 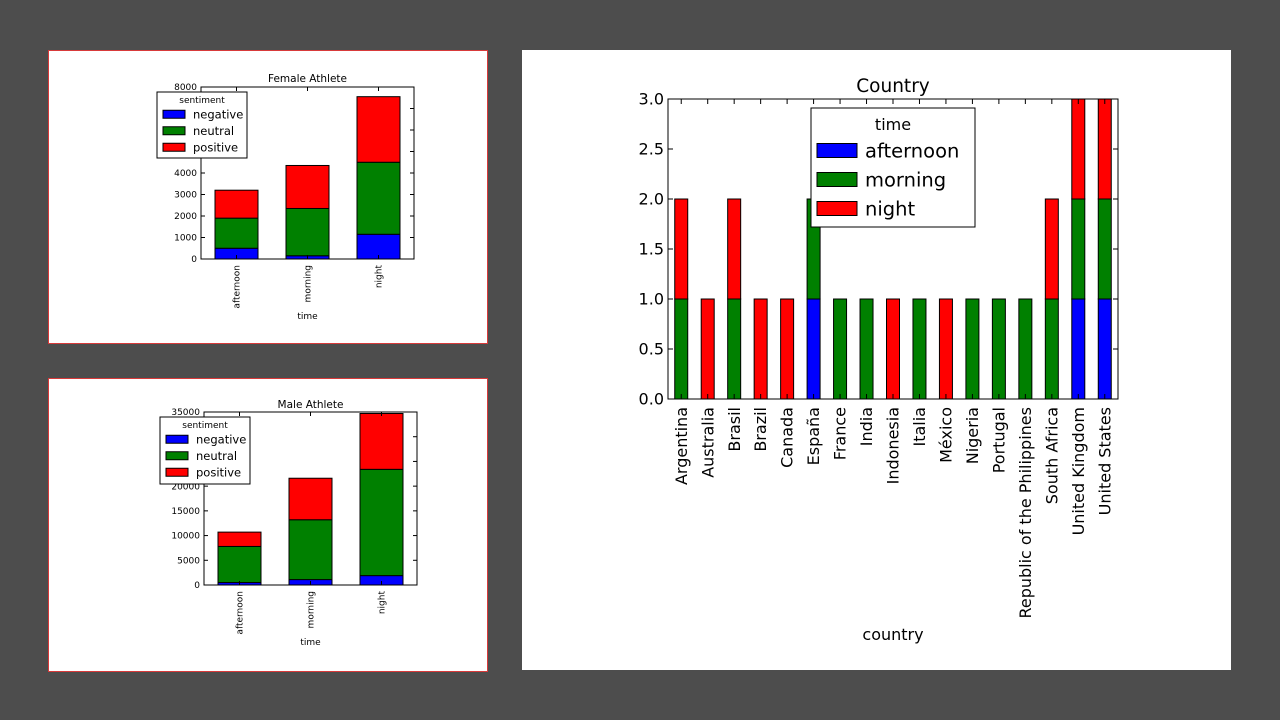 What do you see at coordinates (681, 349) in the screenshot?
I see `bar-morning-argentina` at bounding box center [681, 349].